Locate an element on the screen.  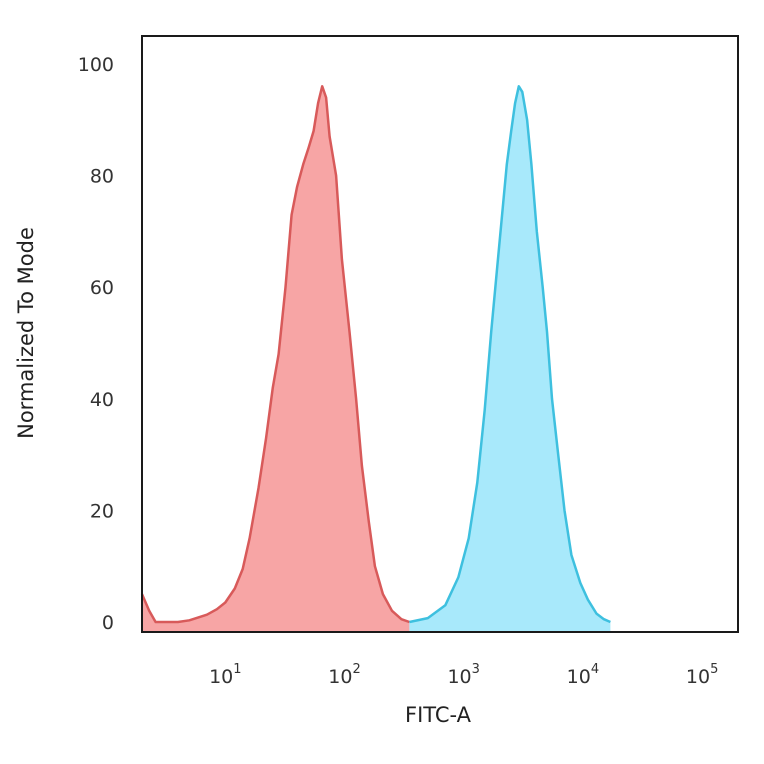
y-tick-label: 100 is located at coordinates (96, 65).